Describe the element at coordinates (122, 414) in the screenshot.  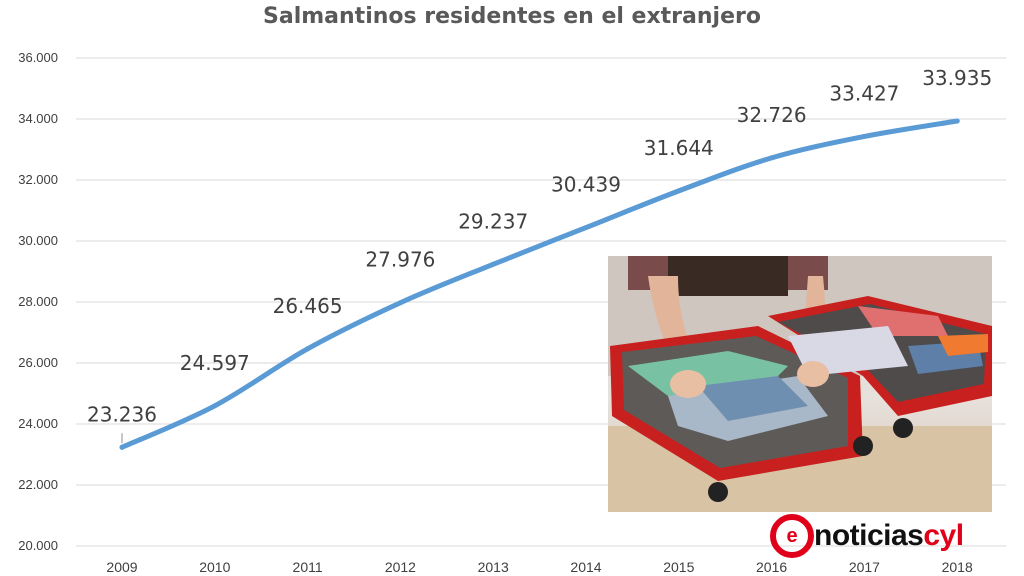
I see `data-label: 23.236` at that location.